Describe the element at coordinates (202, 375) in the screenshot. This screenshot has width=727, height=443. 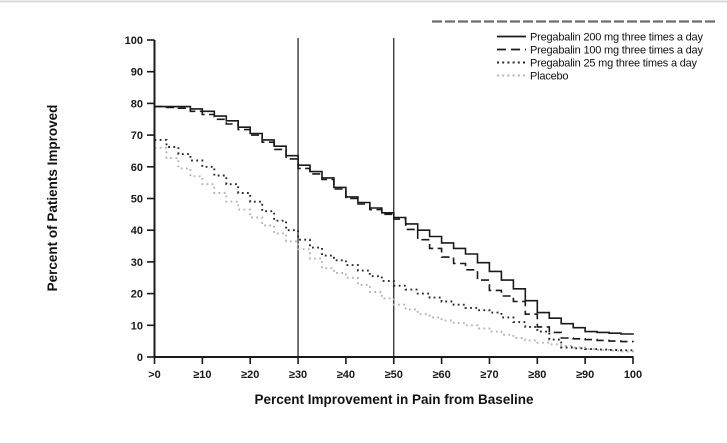
I see `x-tick-label: ≥10` at that location.